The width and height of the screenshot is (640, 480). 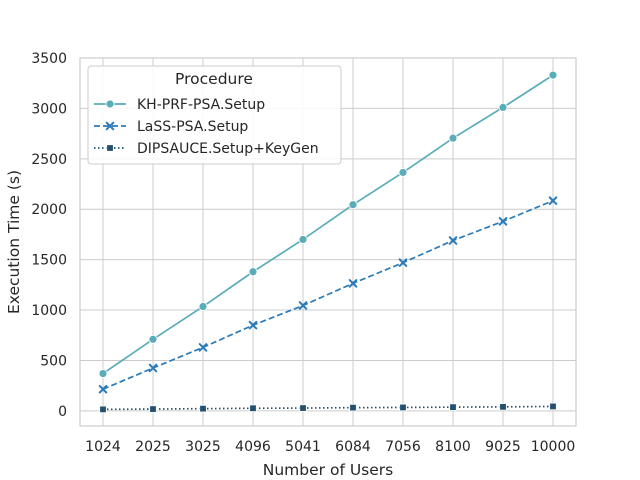 I want to click on x-axis-label: Number of Users, so click(x=328, y=470).